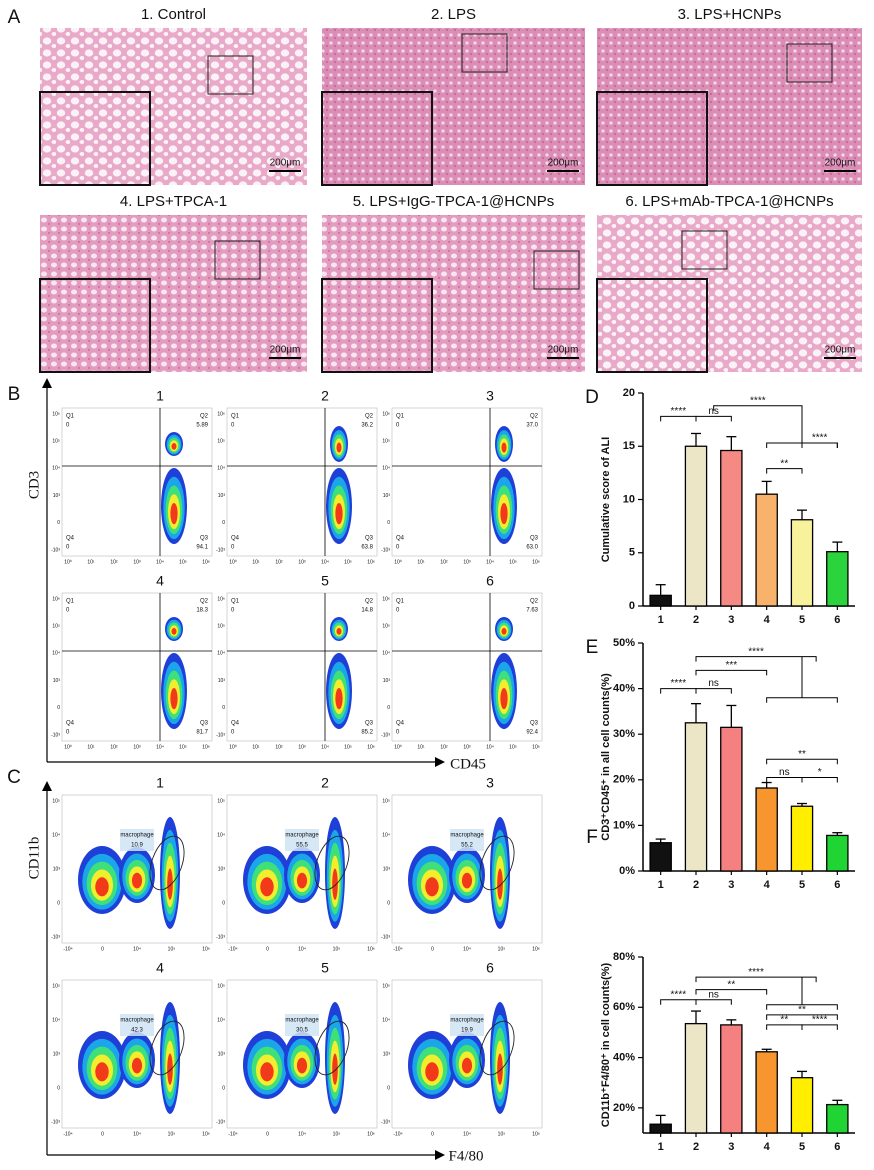 This screenshot has height=1170, width=874. Describe the element at coordinates (70, 539) in the screenshot. I see `quadrant-label: Q4` at that location.